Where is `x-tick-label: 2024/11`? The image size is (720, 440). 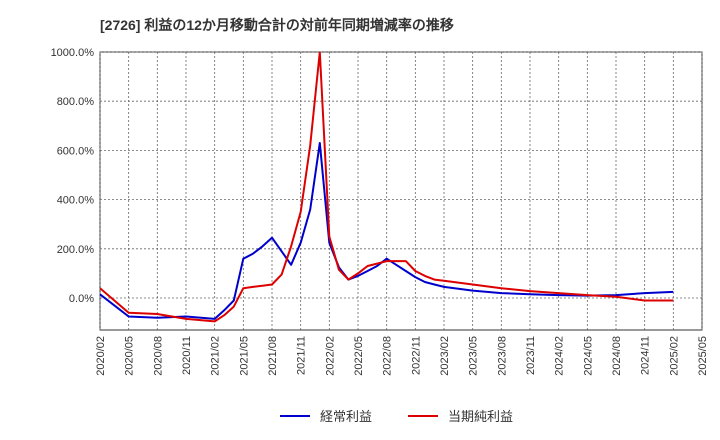 x-tick-label: 2024/11 is located at coordinates (646, 355).